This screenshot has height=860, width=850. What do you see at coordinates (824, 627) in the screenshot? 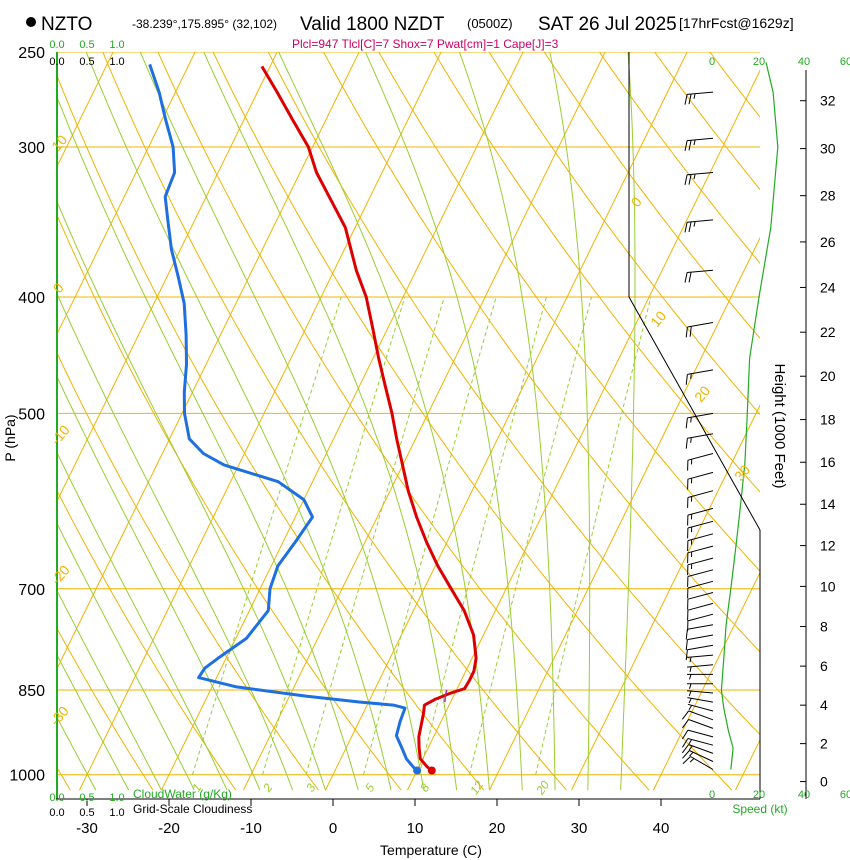
I see `height-tick-label: 8` at bounding box center [824, 627].